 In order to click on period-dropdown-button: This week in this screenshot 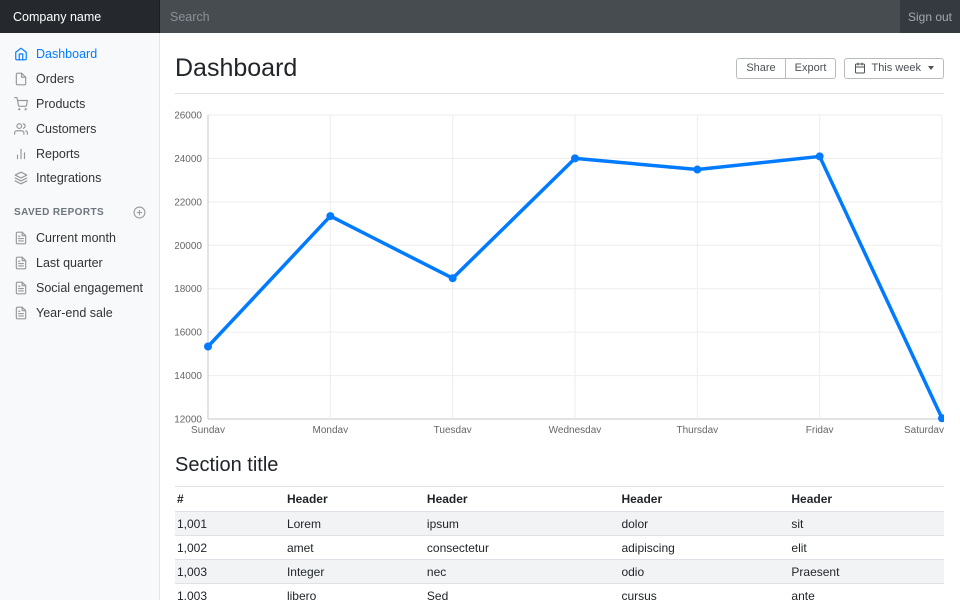, I will do `click(894, 68)`.